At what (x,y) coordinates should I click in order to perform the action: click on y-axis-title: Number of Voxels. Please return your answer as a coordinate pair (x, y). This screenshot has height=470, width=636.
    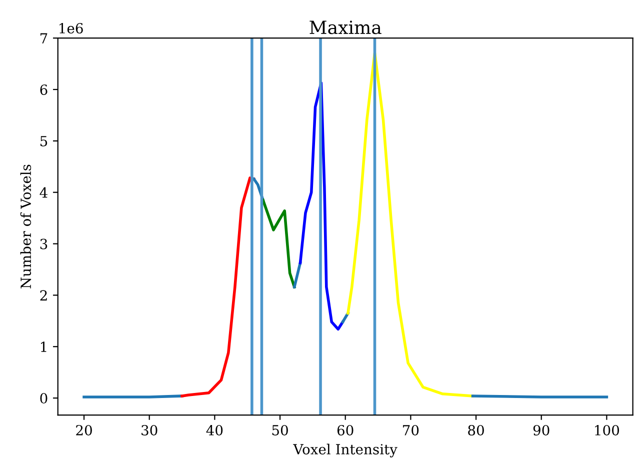
    Looking at the image, I should click on (26, 226).